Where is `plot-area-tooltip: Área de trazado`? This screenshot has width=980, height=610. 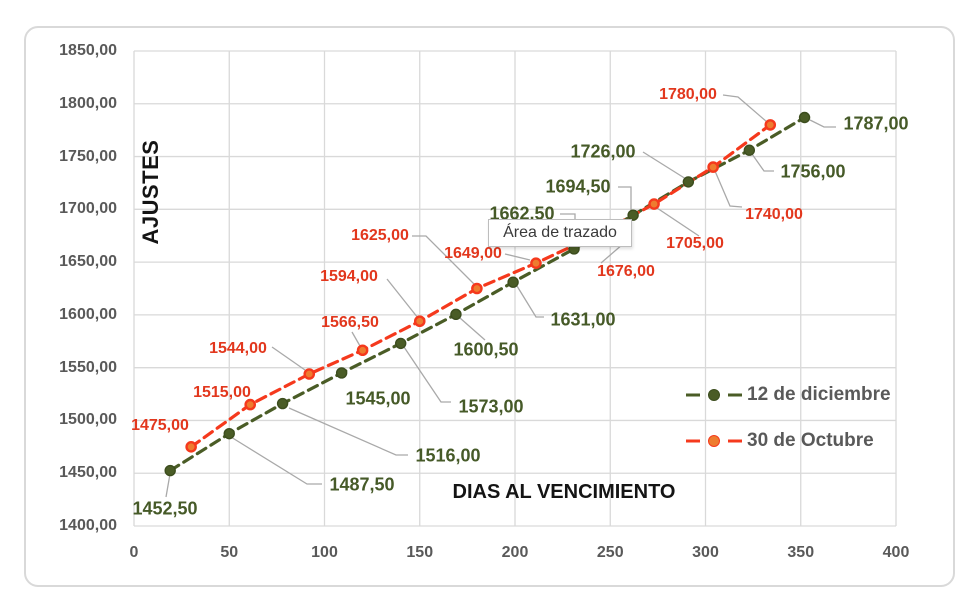
plot-area-tooltip: Área de trazado is located at coordinates (560, 233).